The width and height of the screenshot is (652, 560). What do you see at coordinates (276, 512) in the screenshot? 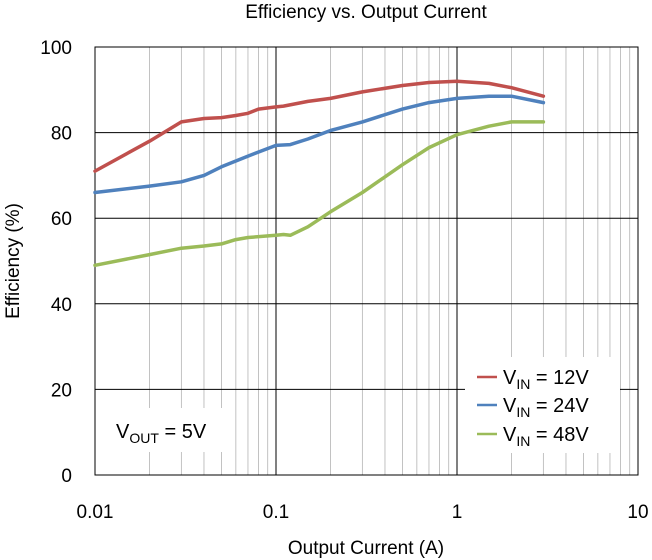
I see `x-tick-label: 0.1` at bounding box center [276, 512].